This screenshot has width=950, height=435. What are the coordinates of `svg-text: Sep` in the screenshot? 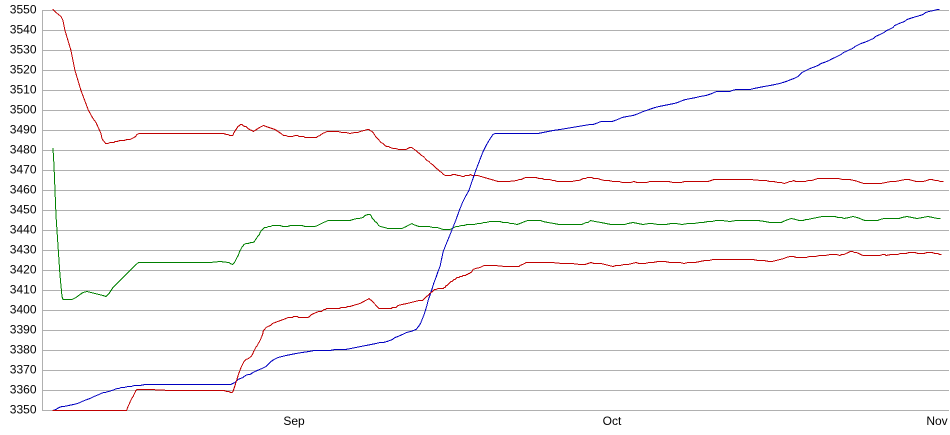 It's located at (294, 421).